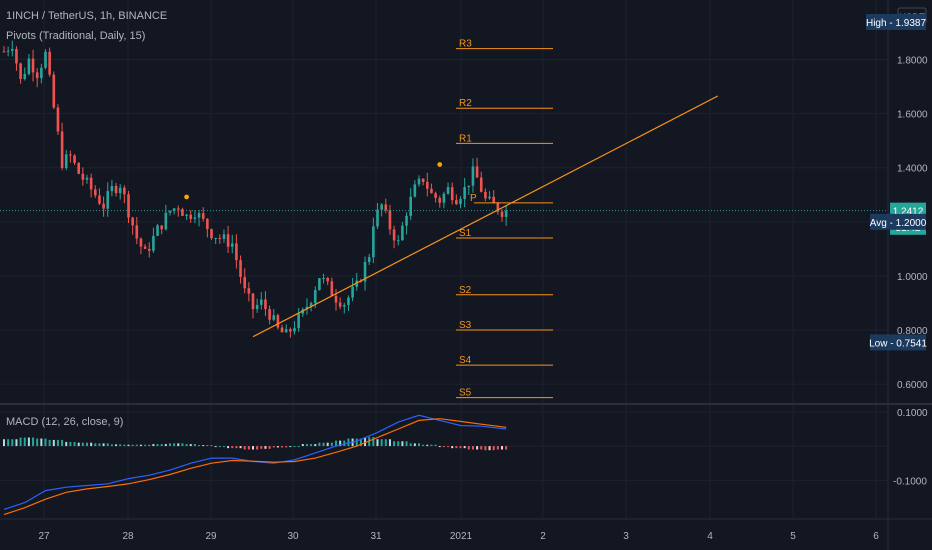 This screenshot has width=932, height=550. What do you see at coordinates (76, 36) in the screenshot?
I see `pivots-legend: Pivots (Traditional, Daily, 15)` at bounding box center [76, 36].